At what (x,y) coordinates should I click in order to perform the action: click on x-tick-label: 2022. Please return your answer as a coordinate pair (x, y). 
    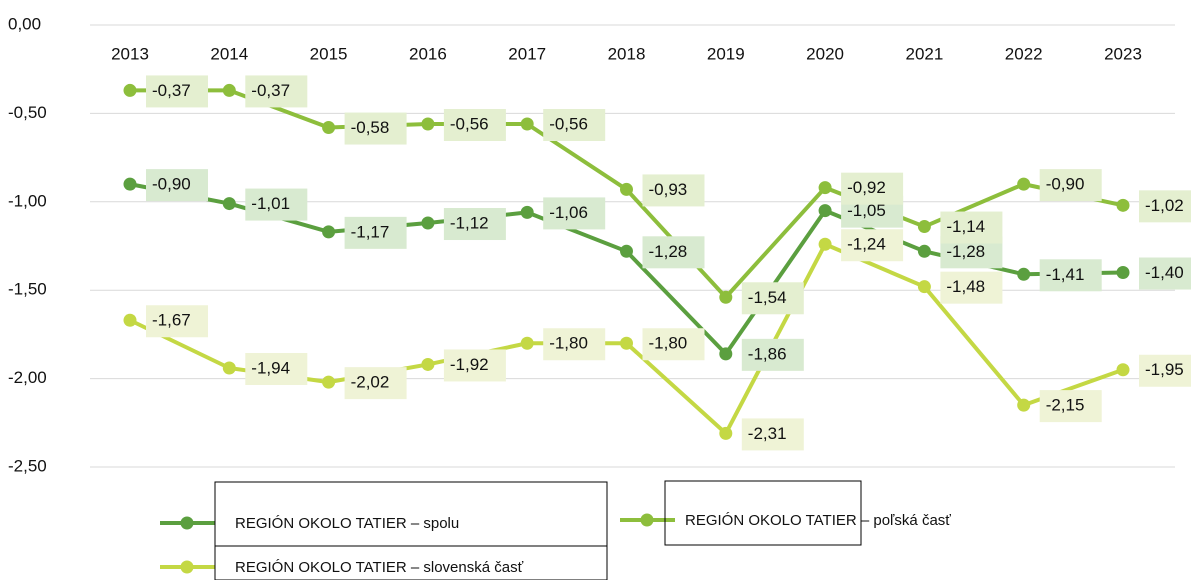
    Looking at the image, I should click on (1024, 53).